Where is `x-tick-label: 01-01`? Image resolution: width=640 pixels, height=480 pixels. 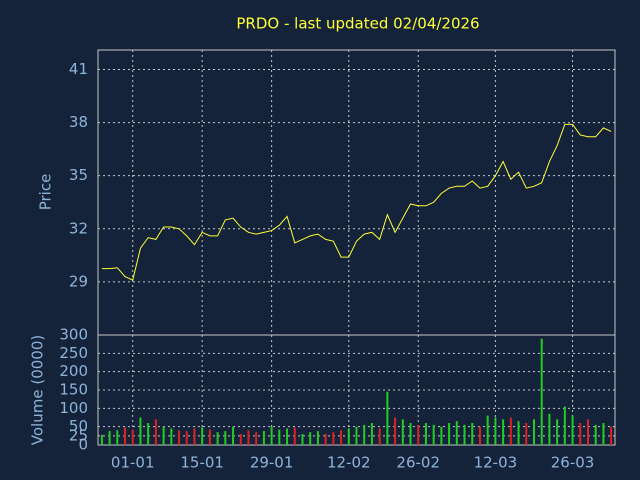
x-tick-label: 01-01 is located at coordinates (133, 463).